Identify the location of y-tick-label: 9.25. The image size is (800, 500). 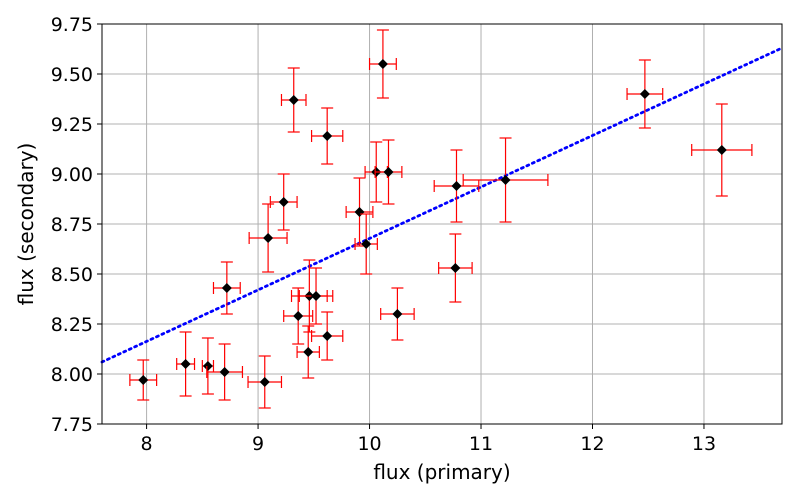
(72, 125).